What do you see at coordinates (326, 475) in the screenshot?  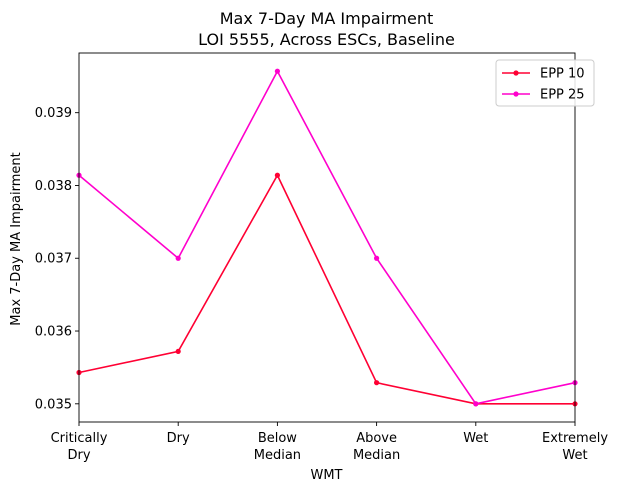 I see `x-axis-label: WMT` at bounding box center [326, 475].